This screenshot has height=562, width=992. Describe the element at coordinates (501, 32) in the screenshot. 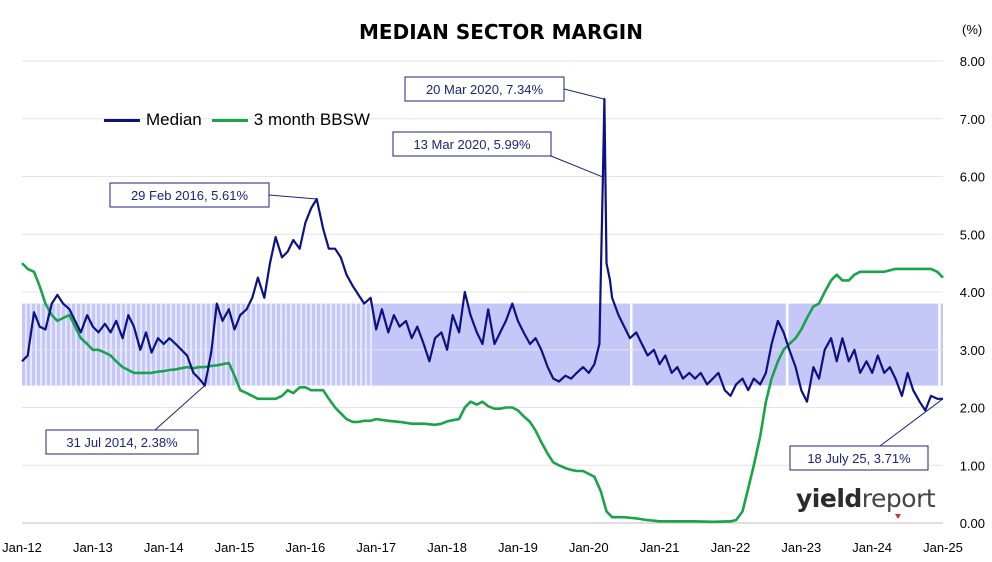

I see `chart-title: MEDIAN SECTOR MARGIN` at that location.